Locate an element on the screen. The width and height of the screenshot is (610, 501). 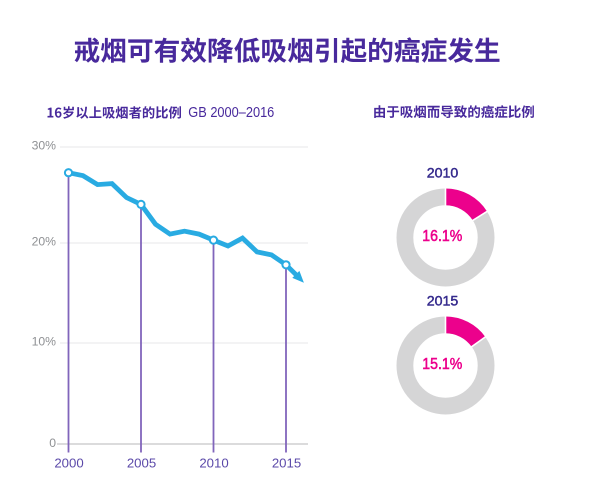
svg-text: 2000 is located at coordinates (68, 463).